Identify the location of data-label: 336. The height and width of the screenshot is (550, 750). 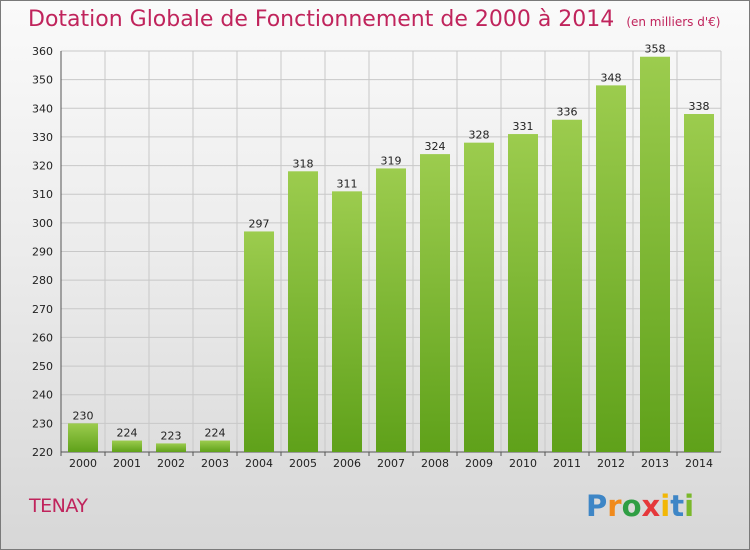
(567, 112).